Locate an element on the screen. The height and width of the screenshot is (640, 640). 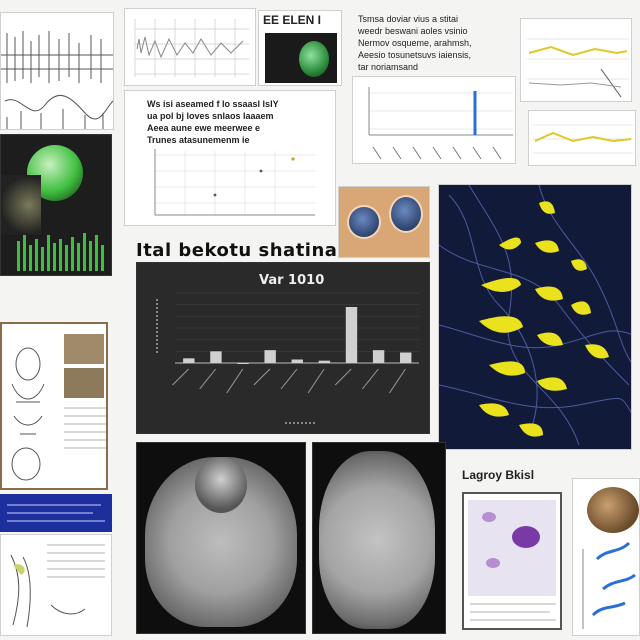
top-right-text-line-2: weedr beswani aoles vsinio is located at coordinates (413, 31).